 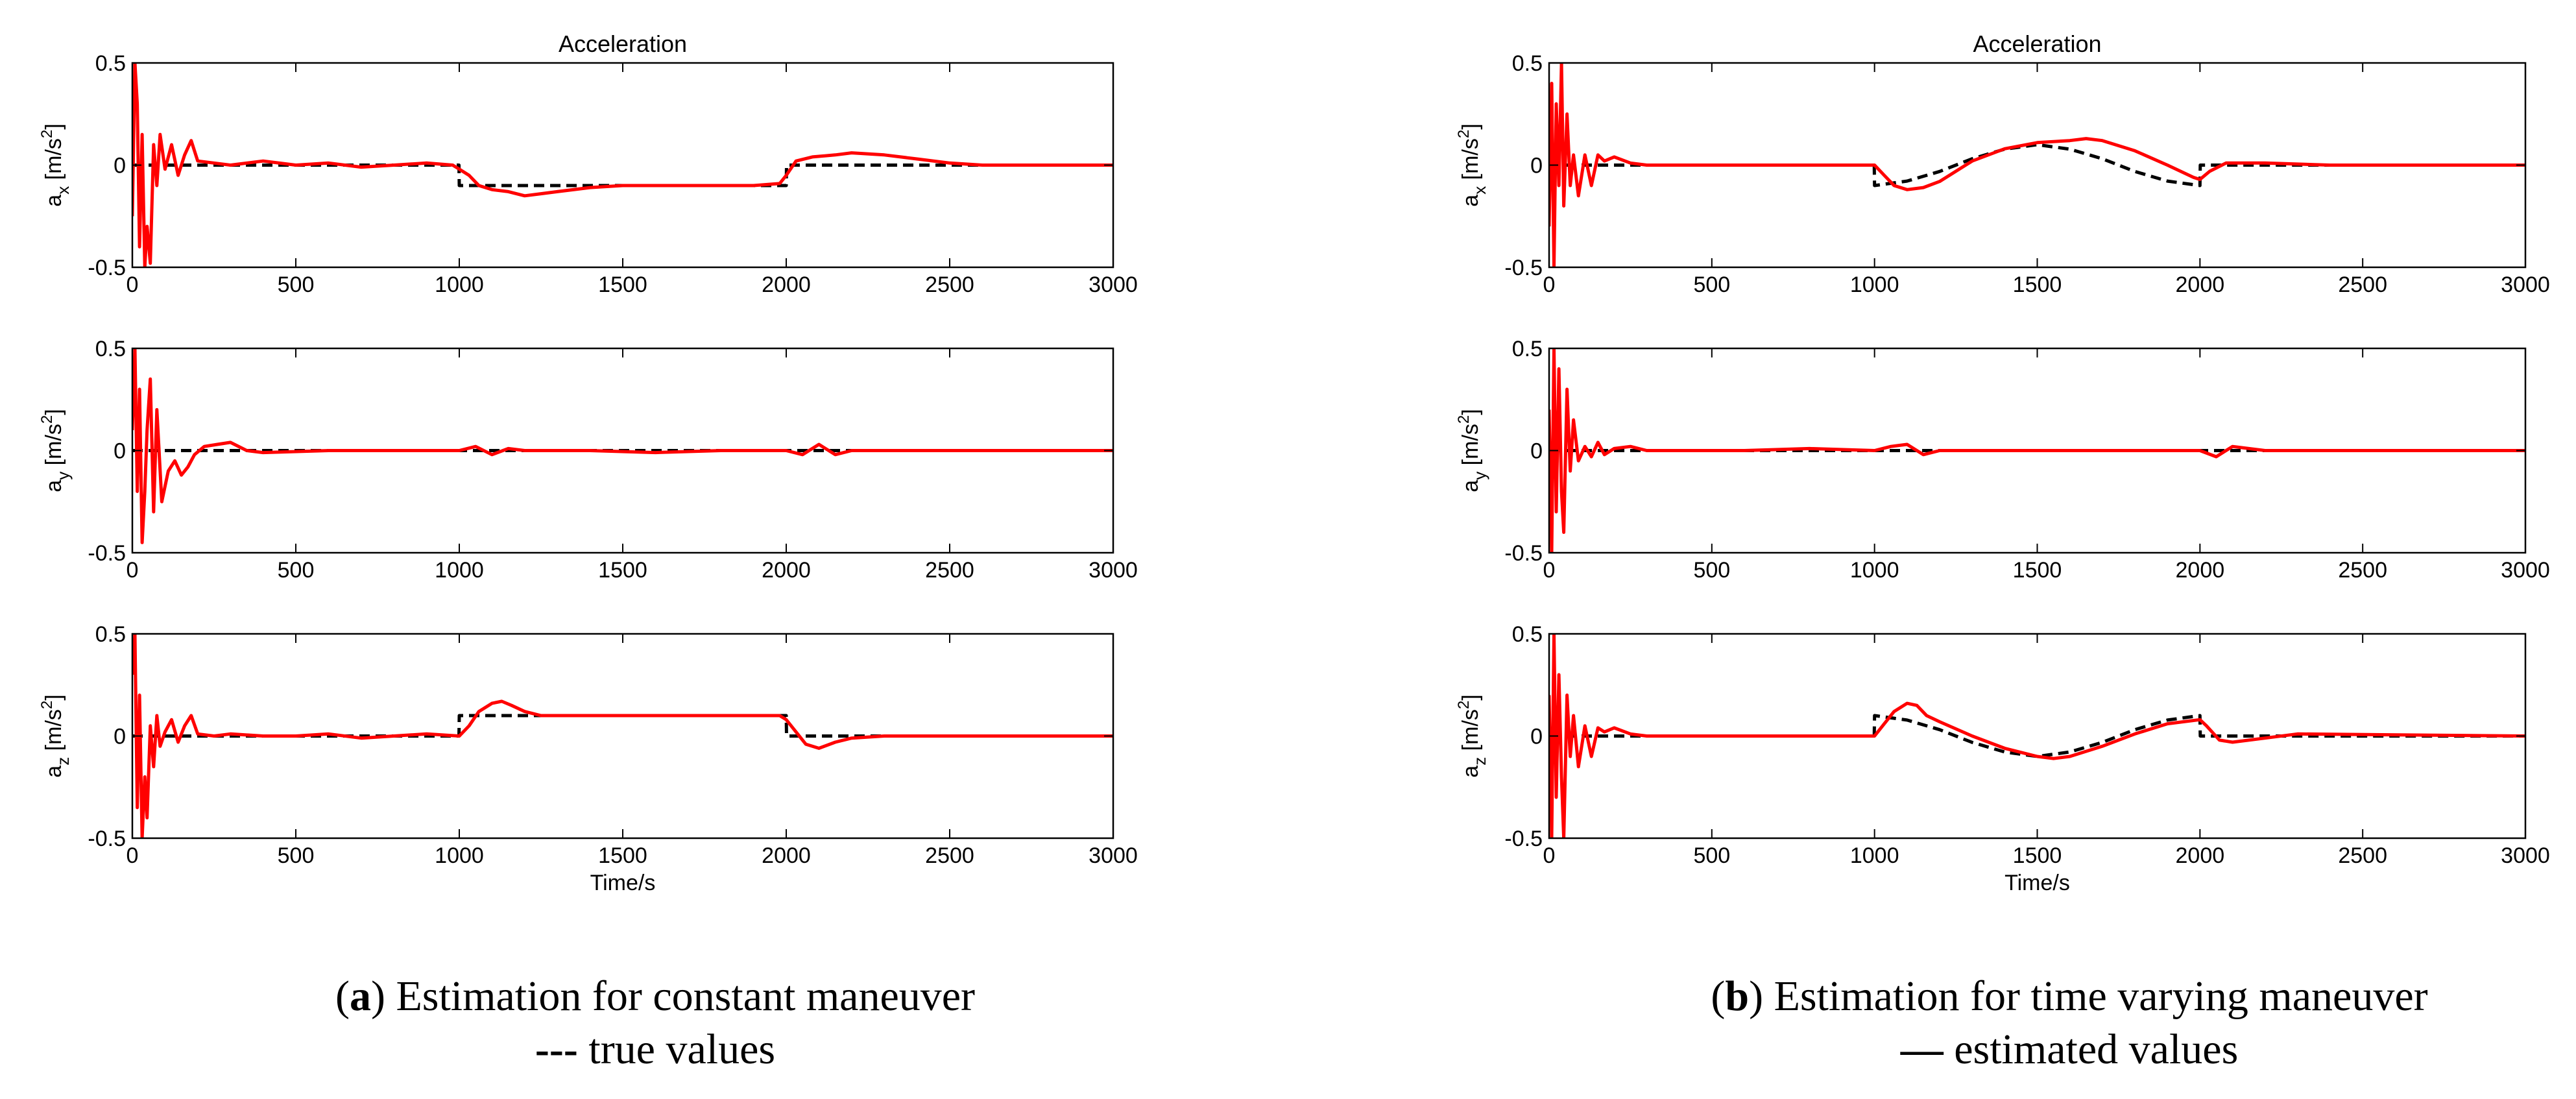 I want to click on chart-title: Acceleration, so click(x=623, y=43).